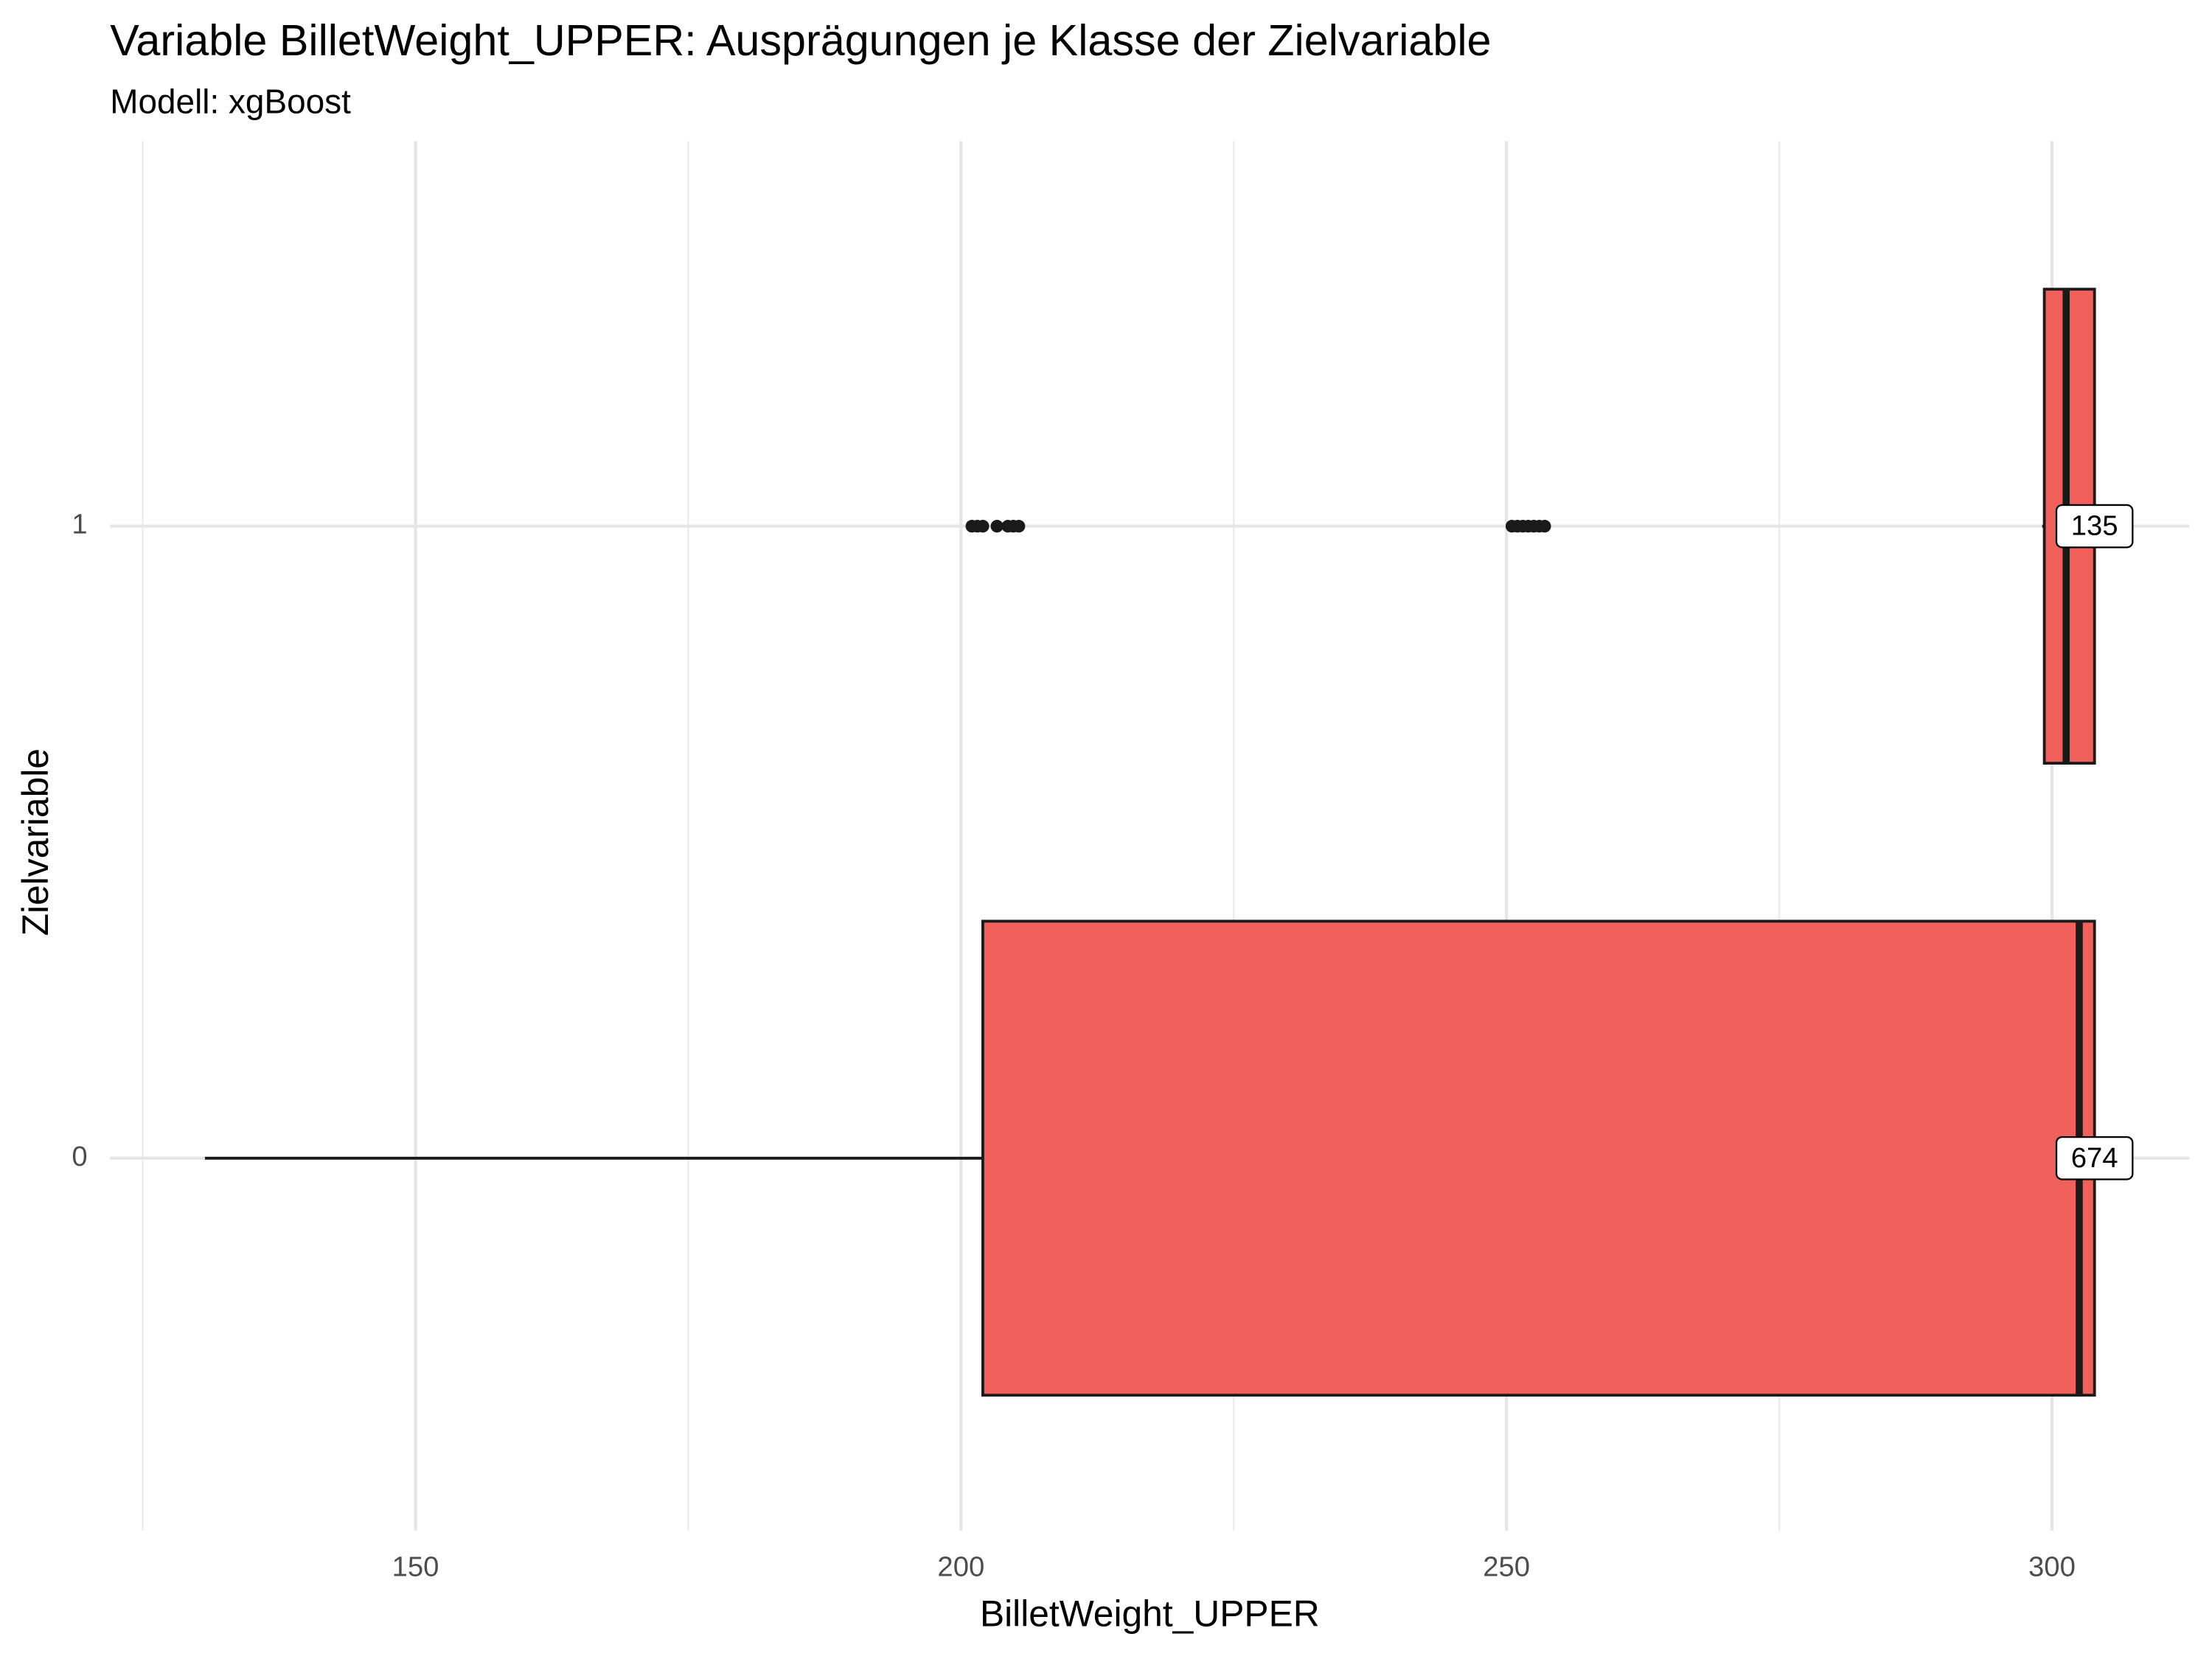  I want to click on x-tick-label: 300, so click(2052, 1567).